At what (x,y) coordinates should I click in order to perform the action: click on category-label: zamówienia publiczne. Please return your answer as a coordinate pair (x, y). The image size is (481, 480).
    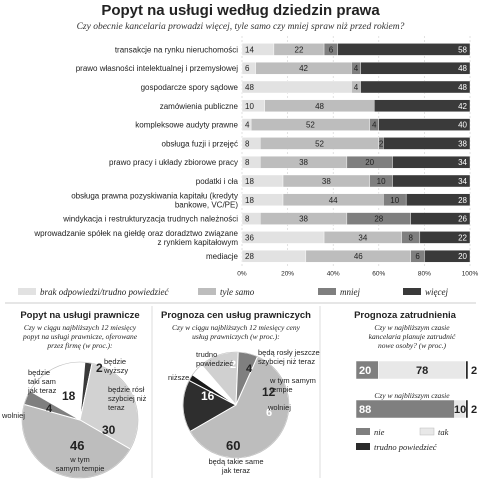
    Looking at the image, I should click on (199, 106).